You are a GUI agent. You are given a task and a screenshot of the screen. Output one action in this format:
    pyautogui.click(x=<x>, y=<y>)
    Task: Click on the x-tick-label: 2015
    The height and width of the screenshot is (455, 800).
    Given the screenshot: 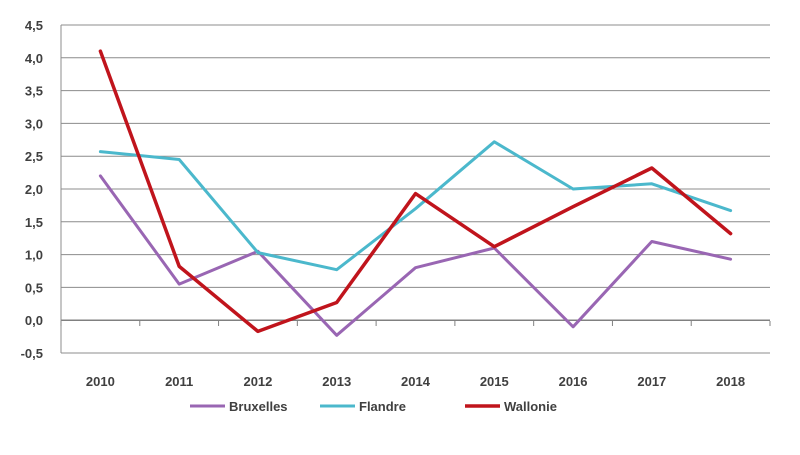 What is the action you would take?
    pyautogui.click(x=494, y=381)
    